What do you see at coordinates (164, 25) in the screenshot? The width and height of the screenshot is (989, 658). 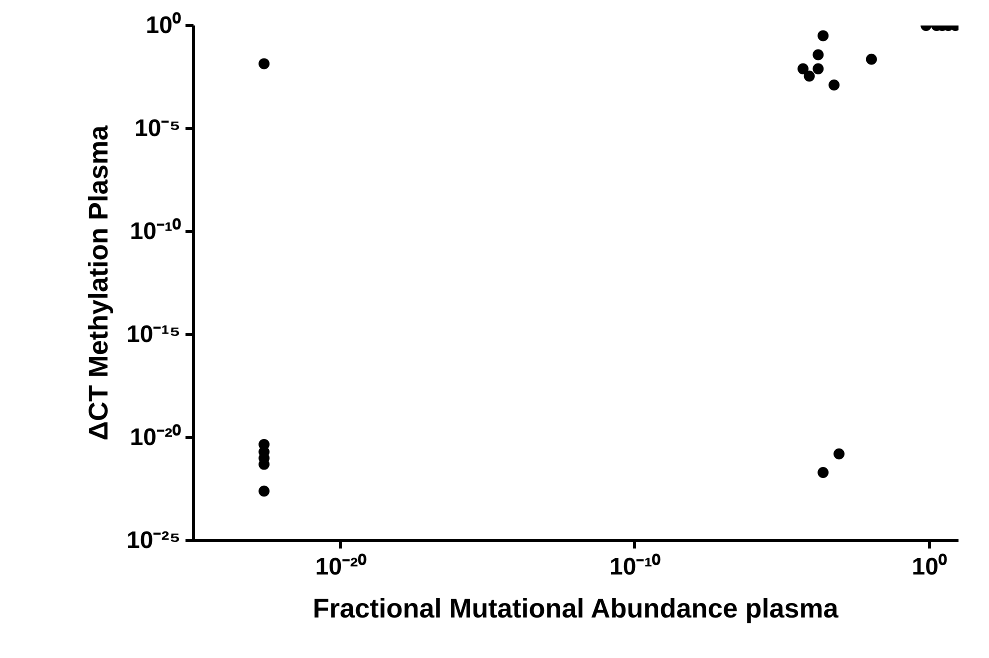 I see `y-tick-label: 10⁰` at bounding box center [164, 25].